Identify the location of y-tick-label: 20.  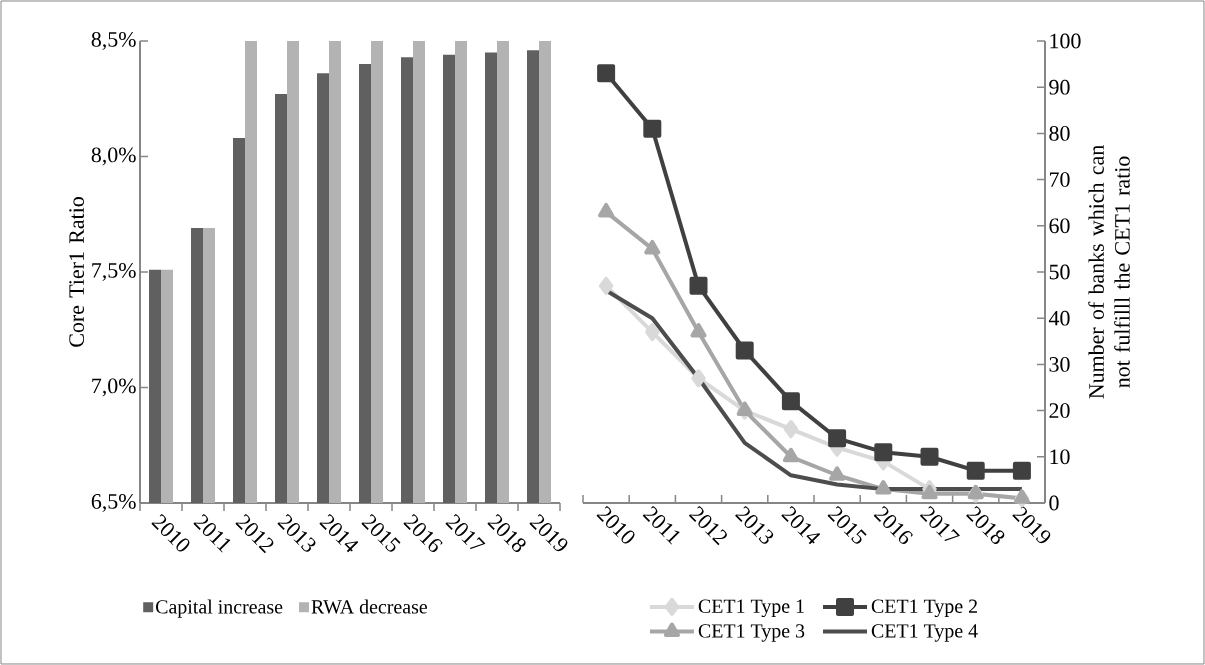
(1059, 410).